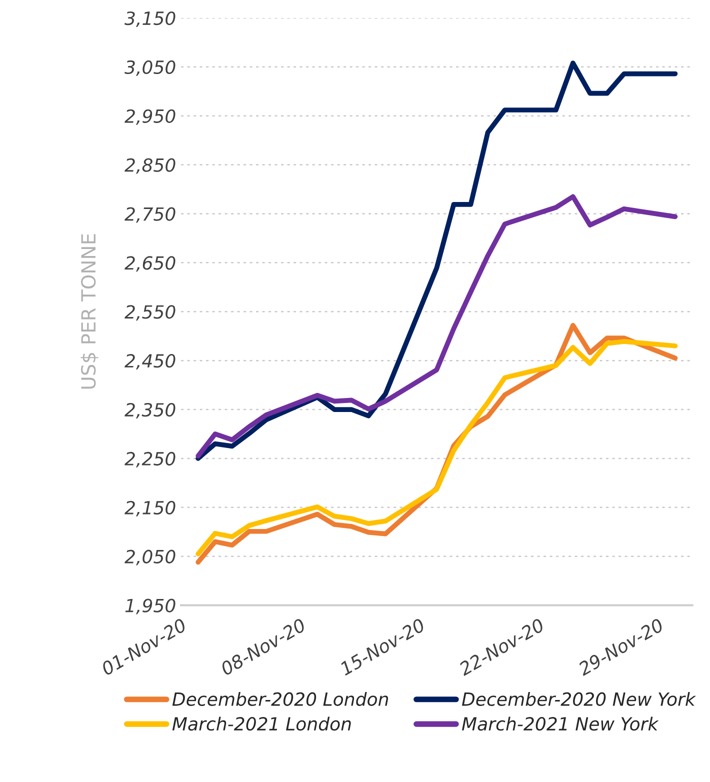 This screenshot has width=710, height=782. I want to click on y-tick-label: 2,550, so click(150, 313).